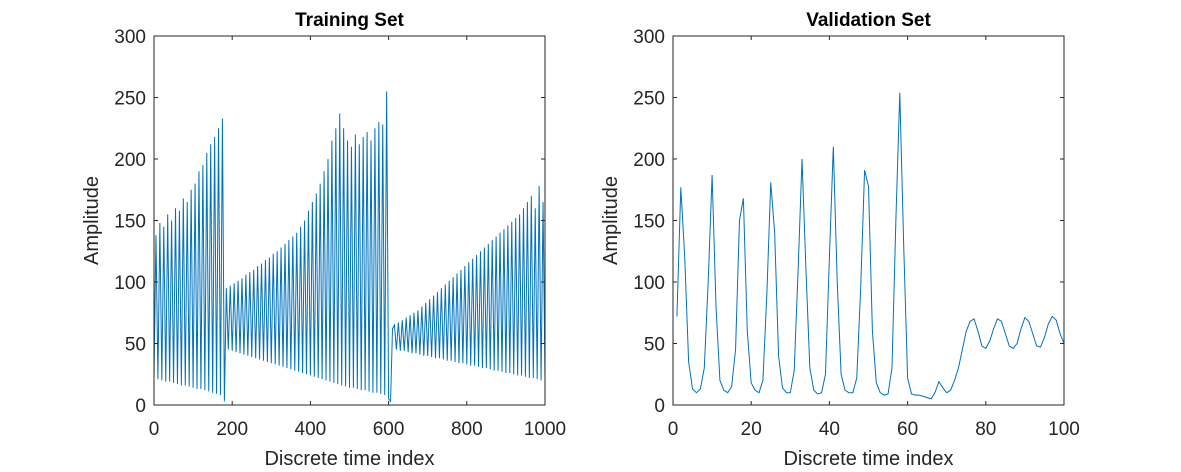  I want to click on x-tick-label: 80, so click(985, 429).